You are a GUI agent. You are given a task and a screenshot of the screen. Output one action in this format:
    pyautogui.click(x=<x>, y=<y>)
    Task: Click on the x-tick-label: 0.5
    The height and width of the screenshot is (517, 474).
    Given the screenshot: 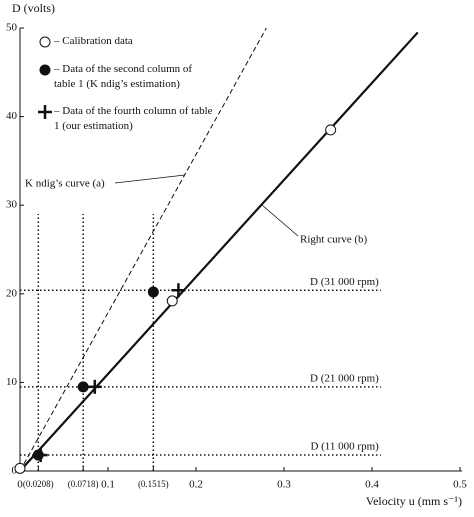 What is the action you would take?
    pyautogui.click(x=460, y=485)
    